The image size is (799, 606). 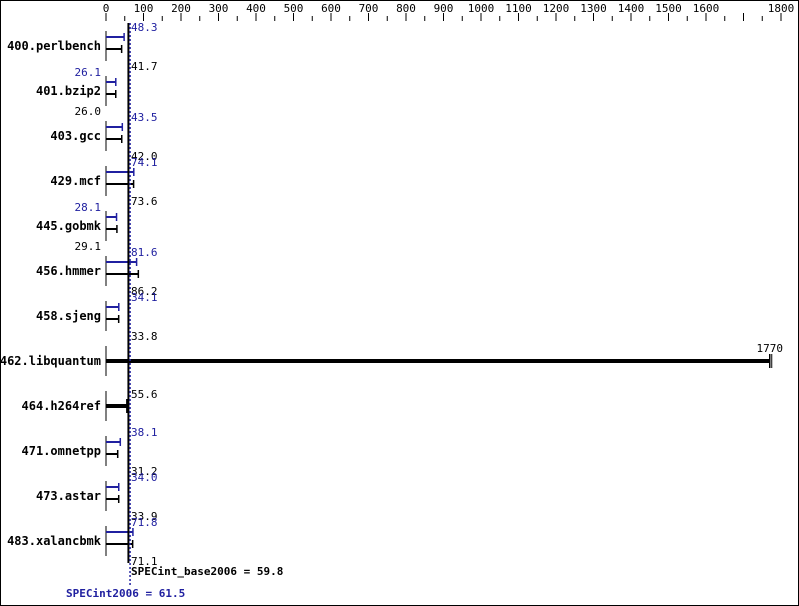 What do you see at coordinates (144, 394) in the screenshot?
I see `base-value-label: 55.6` at bounding box center [144, 394].